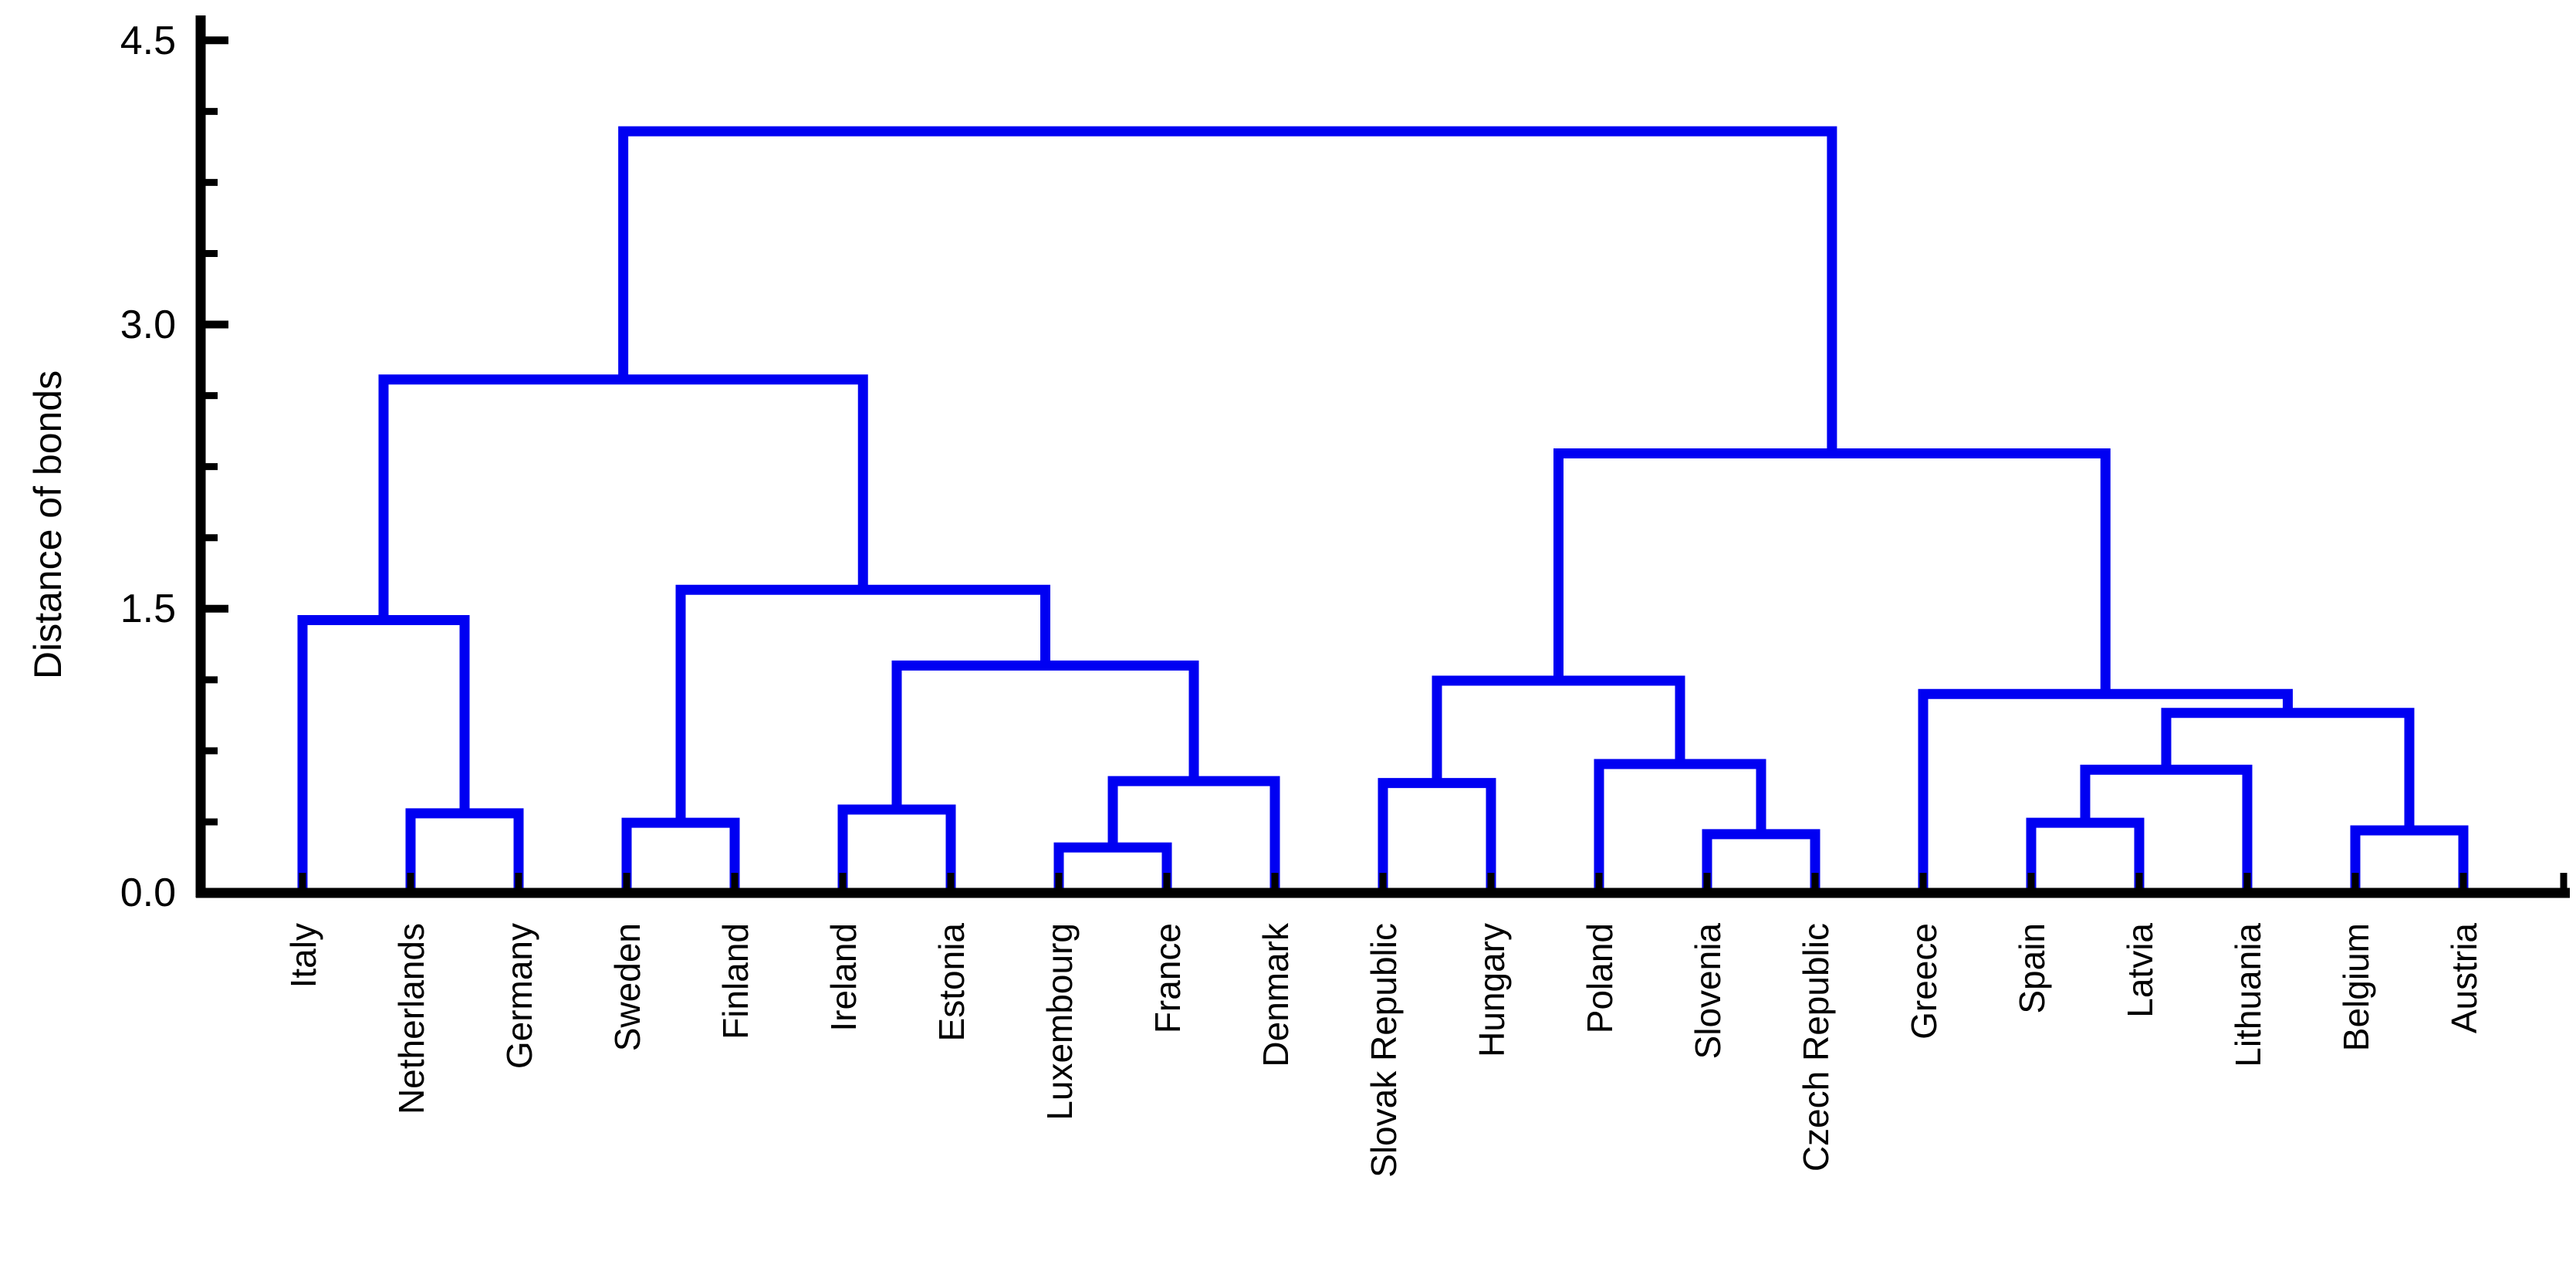  What do you see at coordinates (2409, 859) in the screenshot?
I see `dendrogram-link-n16` at bounding box center [2409, 859].